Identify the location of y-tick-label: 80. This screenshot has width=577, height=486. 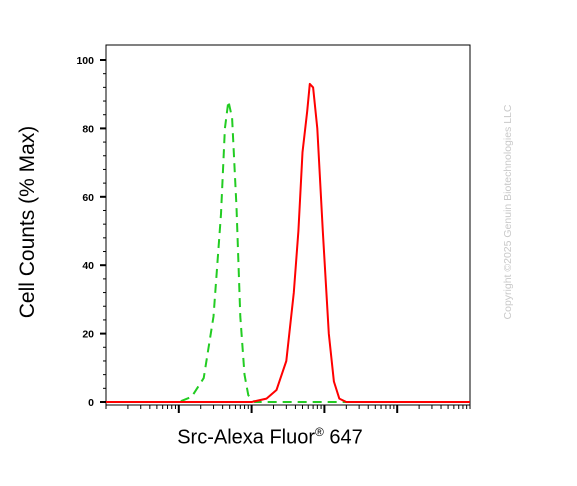
(88, 129).